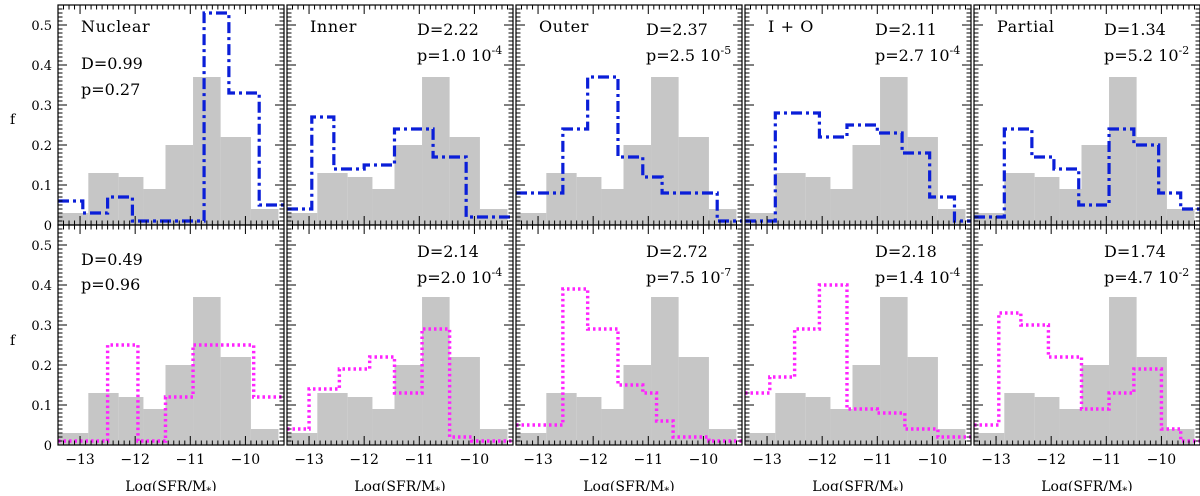  I want to click on p-value: p=1.0 10-4, so click(459, 54).